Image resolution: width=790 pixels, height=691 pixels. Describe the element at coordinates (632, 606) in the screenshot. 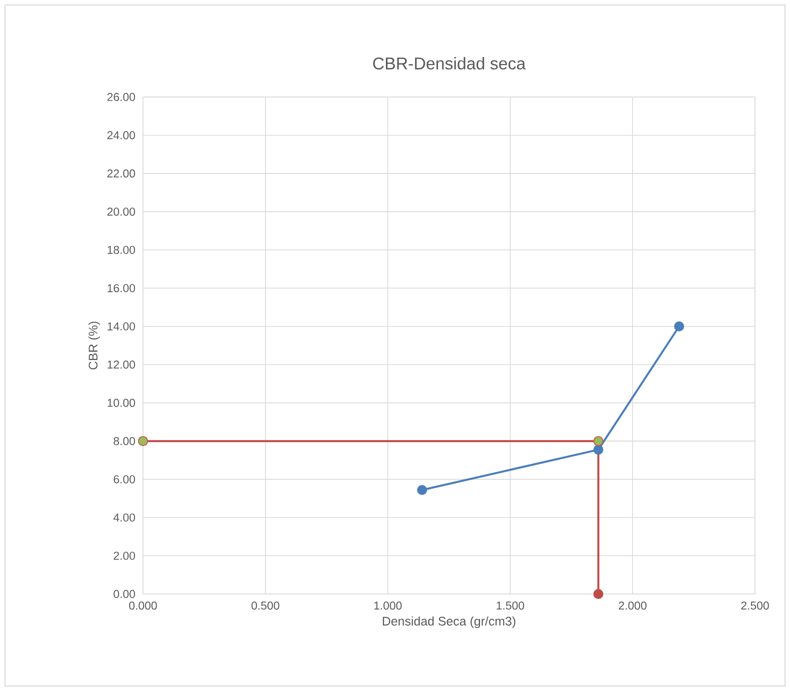

I see `x-tick-label: 2.000` at that location.